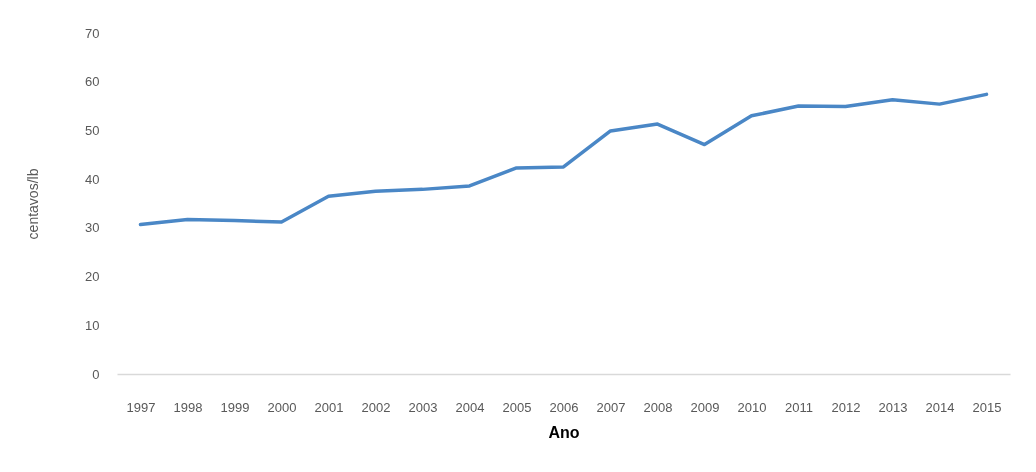 The height and width of the screenshot is (472, 1036). Describe the element at coordinates (658, 407) in the screenshot. I see `x-tick-label: 2008` at that location.